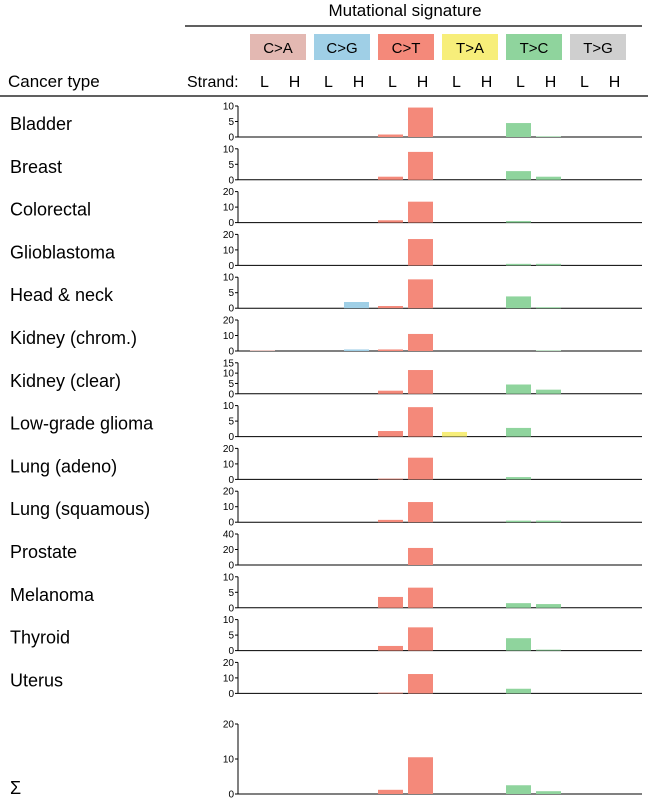 The image size is (648, 800). I want to click on signature-label-t-g: T>G, so click(598, 48).